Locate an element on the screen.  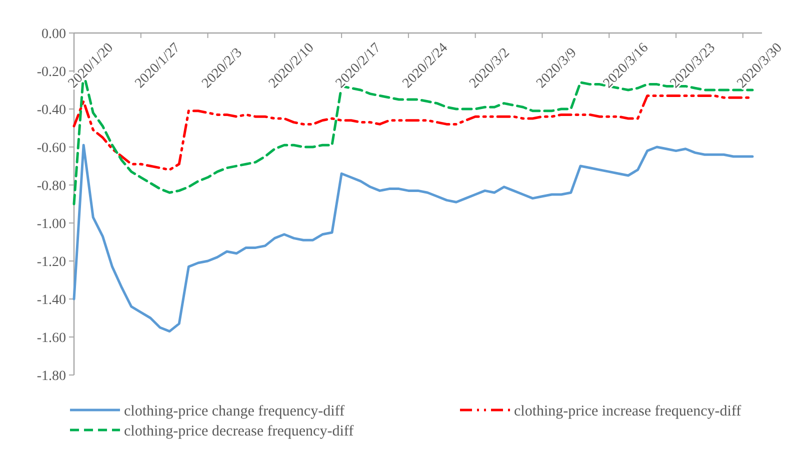
legend-label: clothing-price change frequency-diff is located at coordinates (234, 411).